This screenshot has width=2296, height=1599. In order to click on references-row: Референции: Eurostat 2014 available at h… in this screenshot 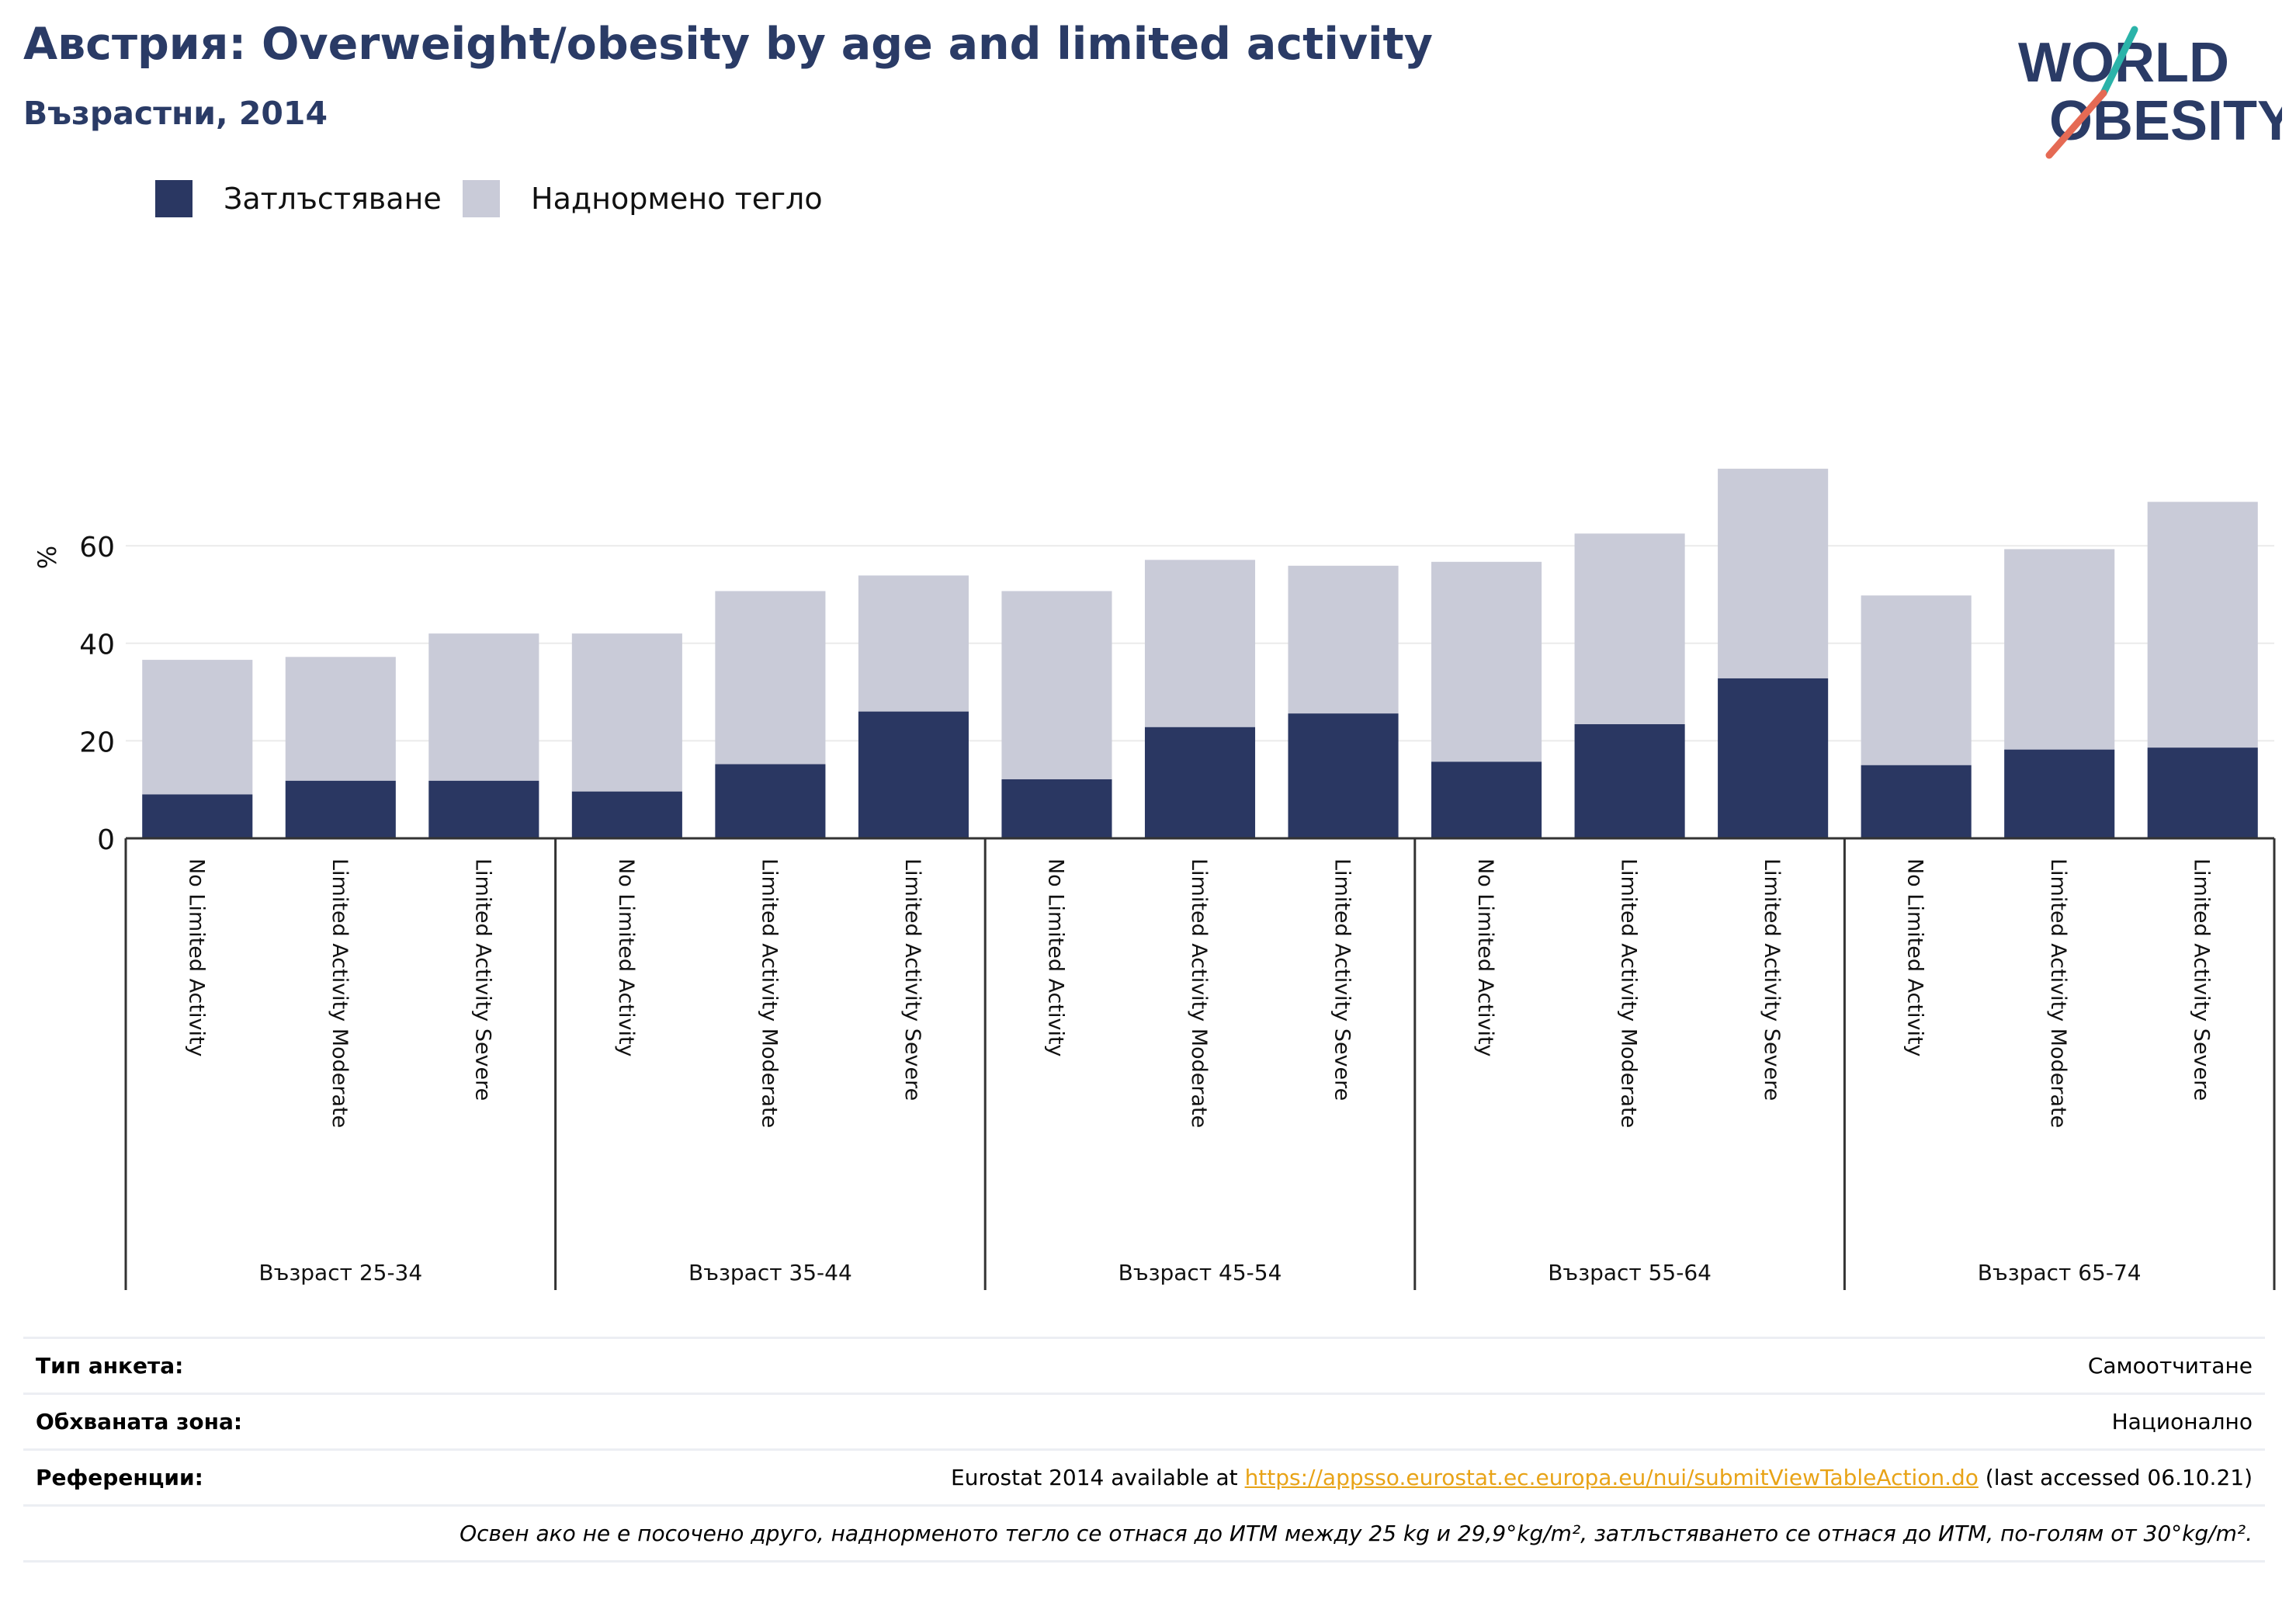, I will do `click(1144, 1477)`.